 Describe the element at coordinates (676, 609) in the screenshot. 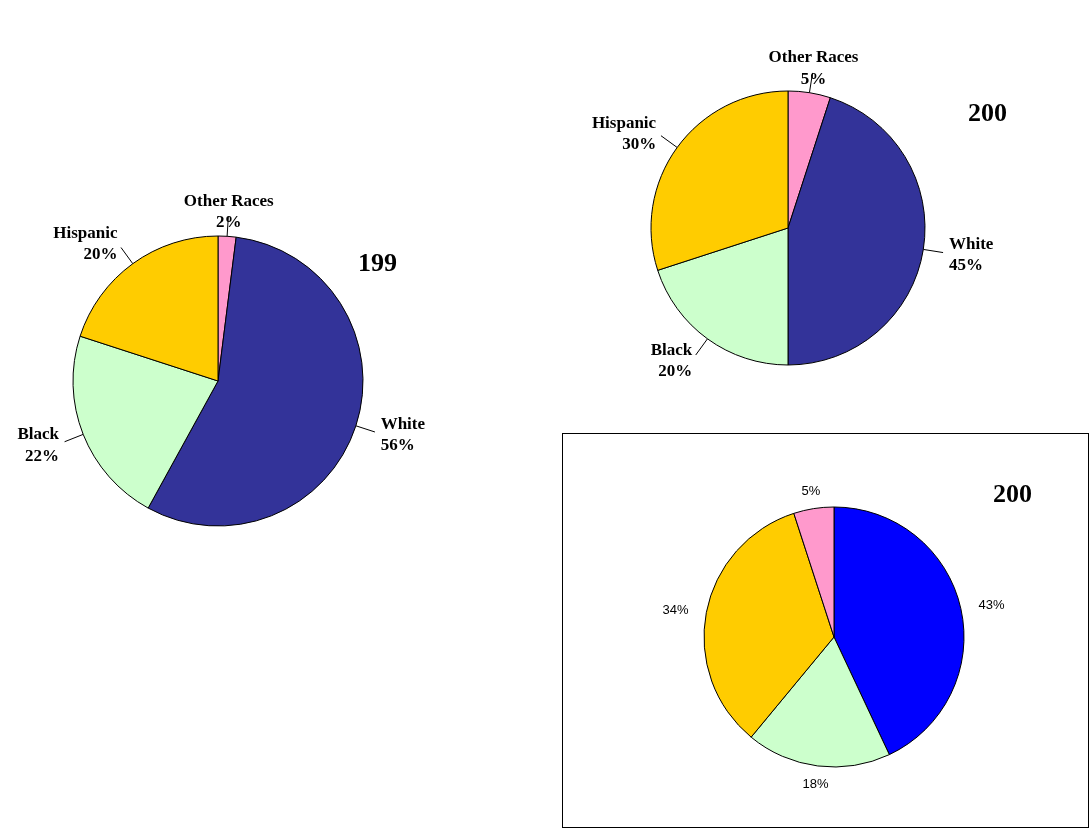

I see `data-label: 34%` at that location.